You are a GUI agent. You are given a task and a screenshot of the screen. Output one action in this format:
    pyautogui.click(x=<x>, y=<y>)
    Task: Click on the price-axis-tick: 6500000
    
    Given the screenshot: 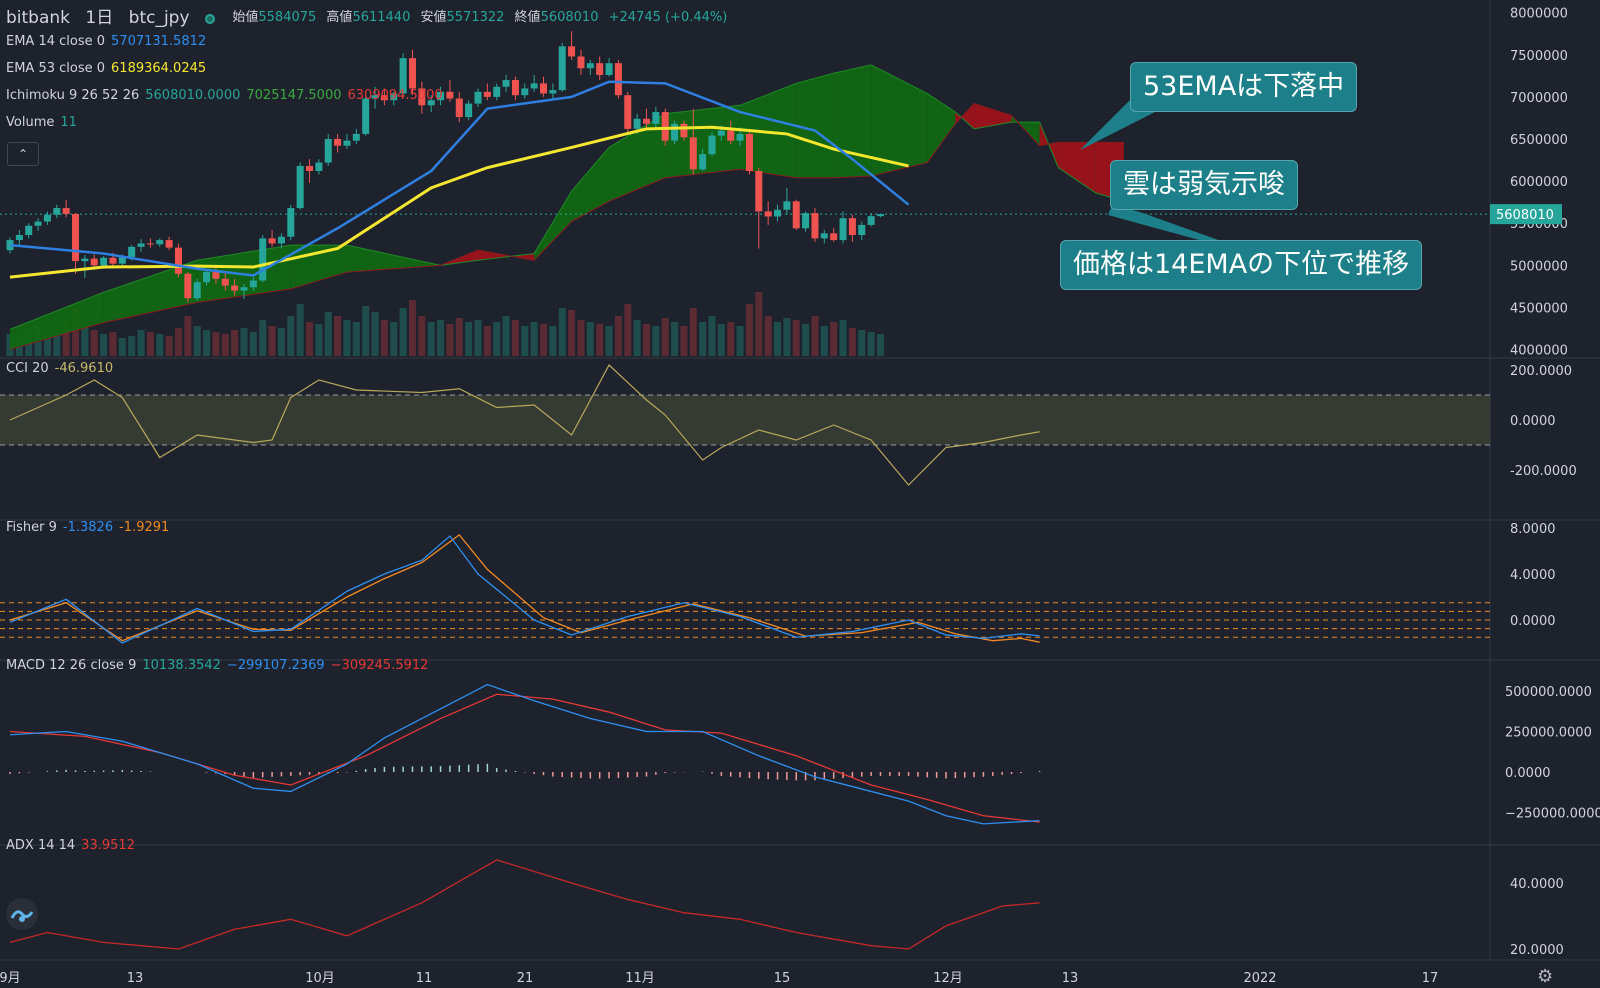 What is the action you would take?
    pyautogui.click(x=1539, y=140)
    